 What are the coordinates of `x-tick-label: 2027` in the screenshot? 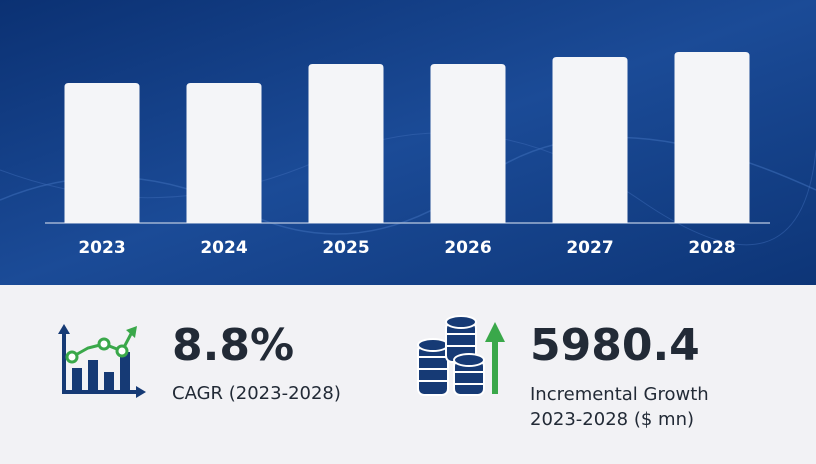 It's located at (589, 248).